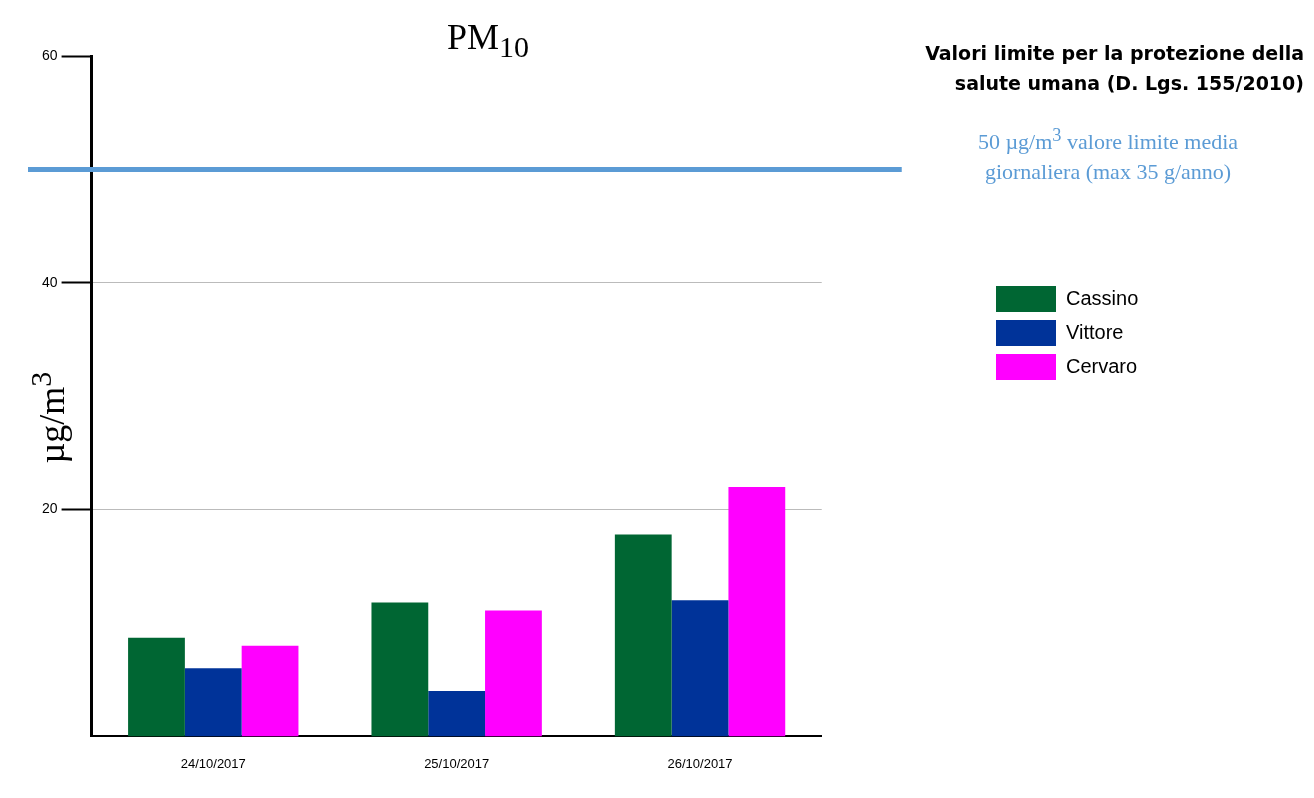 Image resolution: width=1314 pixels, height=798 pixels. I want to click on chart-title: PM$_{10}$, so click(488, 40).